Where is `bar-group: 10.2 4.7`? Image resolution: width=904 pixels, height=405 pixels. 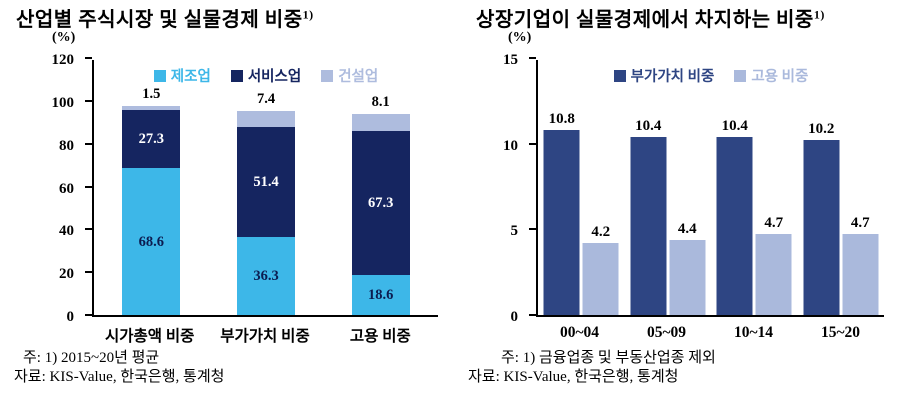
bar-group: 10.2 4.7 is located at coordinates (841, 218).